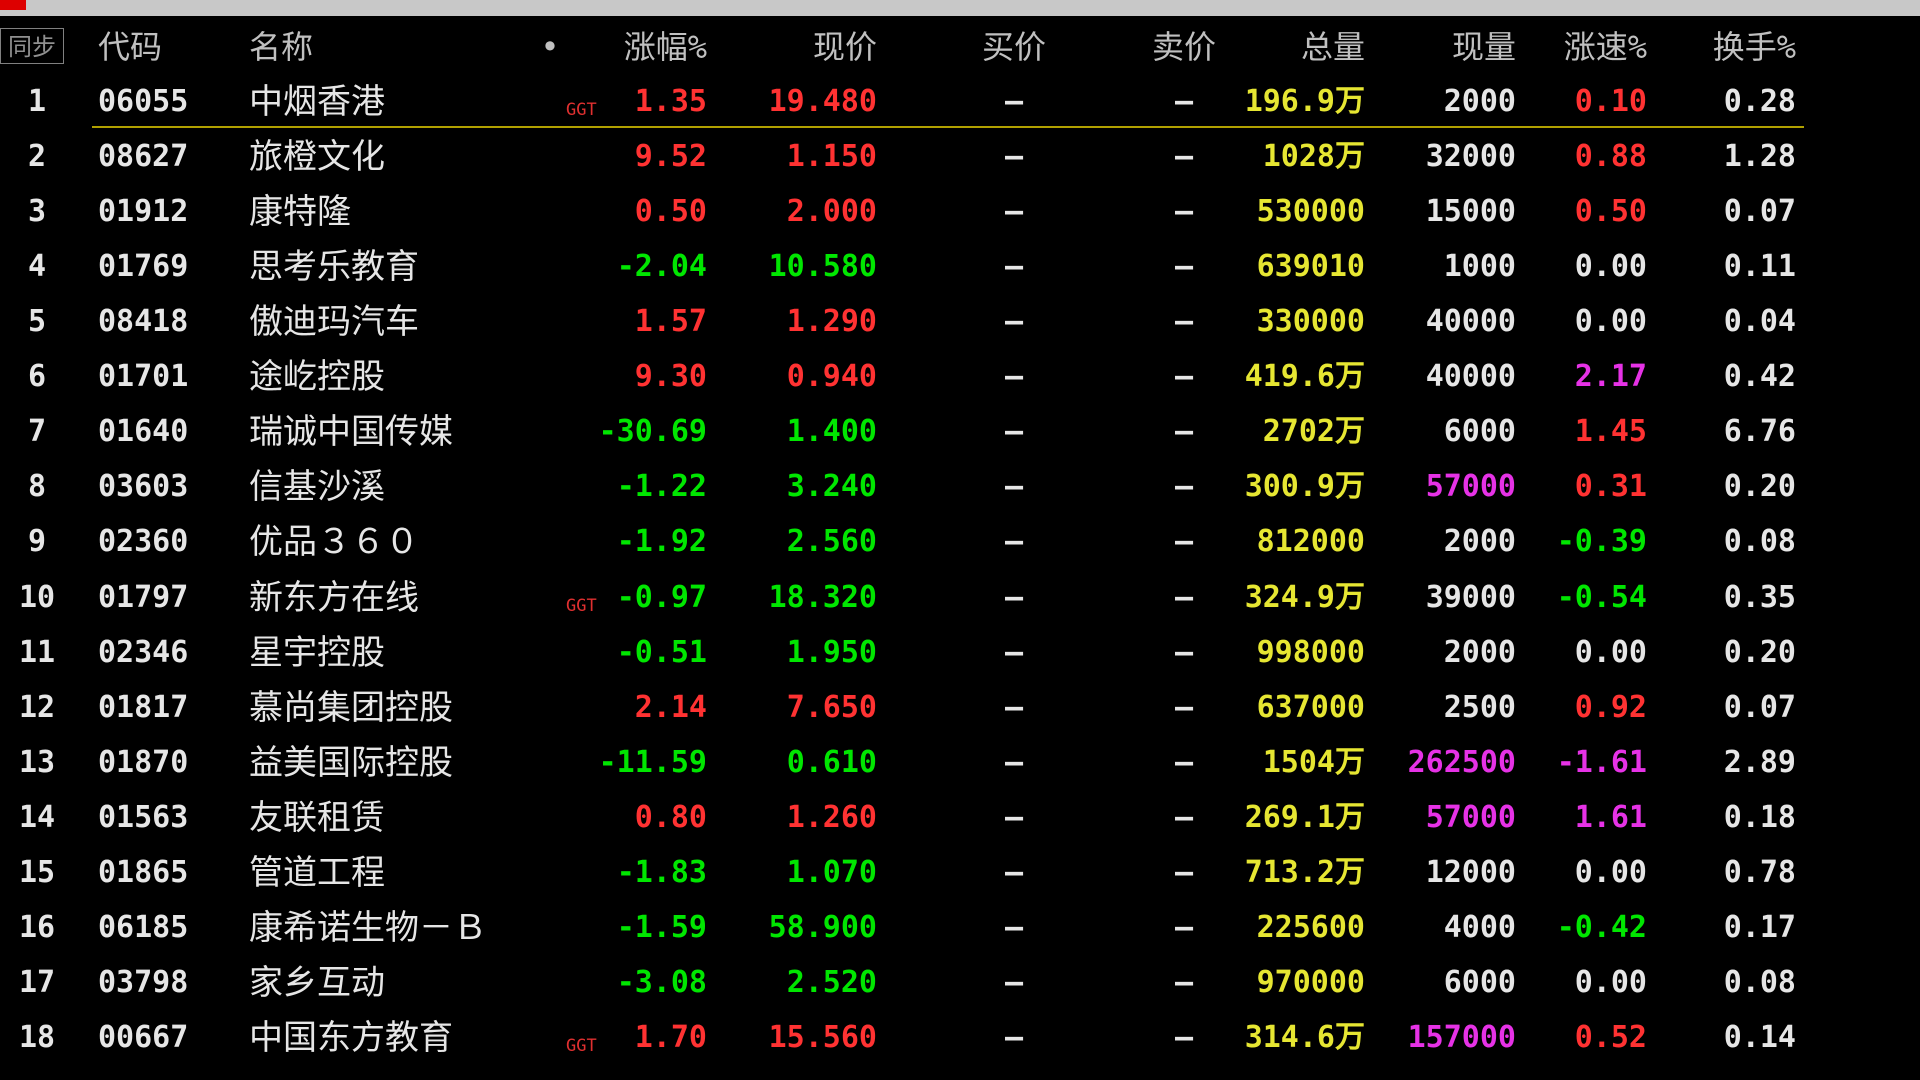 This screenshot has width=1920, height=1080. What do you see at coordinates (143, 872) in the screenshot?
I see `code: 01865` at bounding box center [143, 872].